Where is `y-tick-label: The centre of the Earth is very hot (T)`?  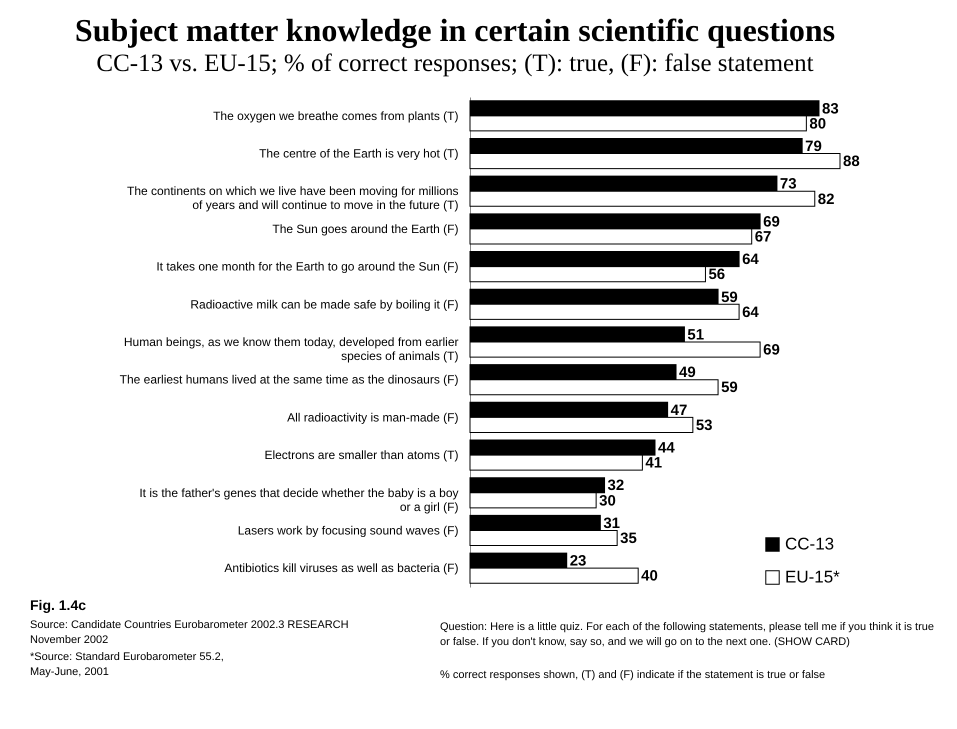 y-tick-label: The centre of the Earth is very hot (T) is located at coordinates (358, 153).